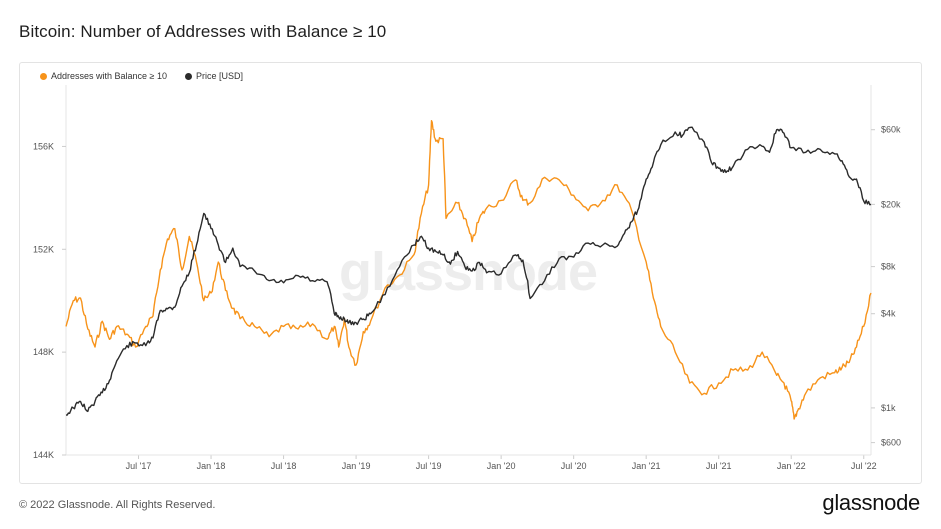  What do you see at coordinates (43, 249) in the screenshot?
I see `y-left-tick-label: 152K` at bounding box center [43, 249].